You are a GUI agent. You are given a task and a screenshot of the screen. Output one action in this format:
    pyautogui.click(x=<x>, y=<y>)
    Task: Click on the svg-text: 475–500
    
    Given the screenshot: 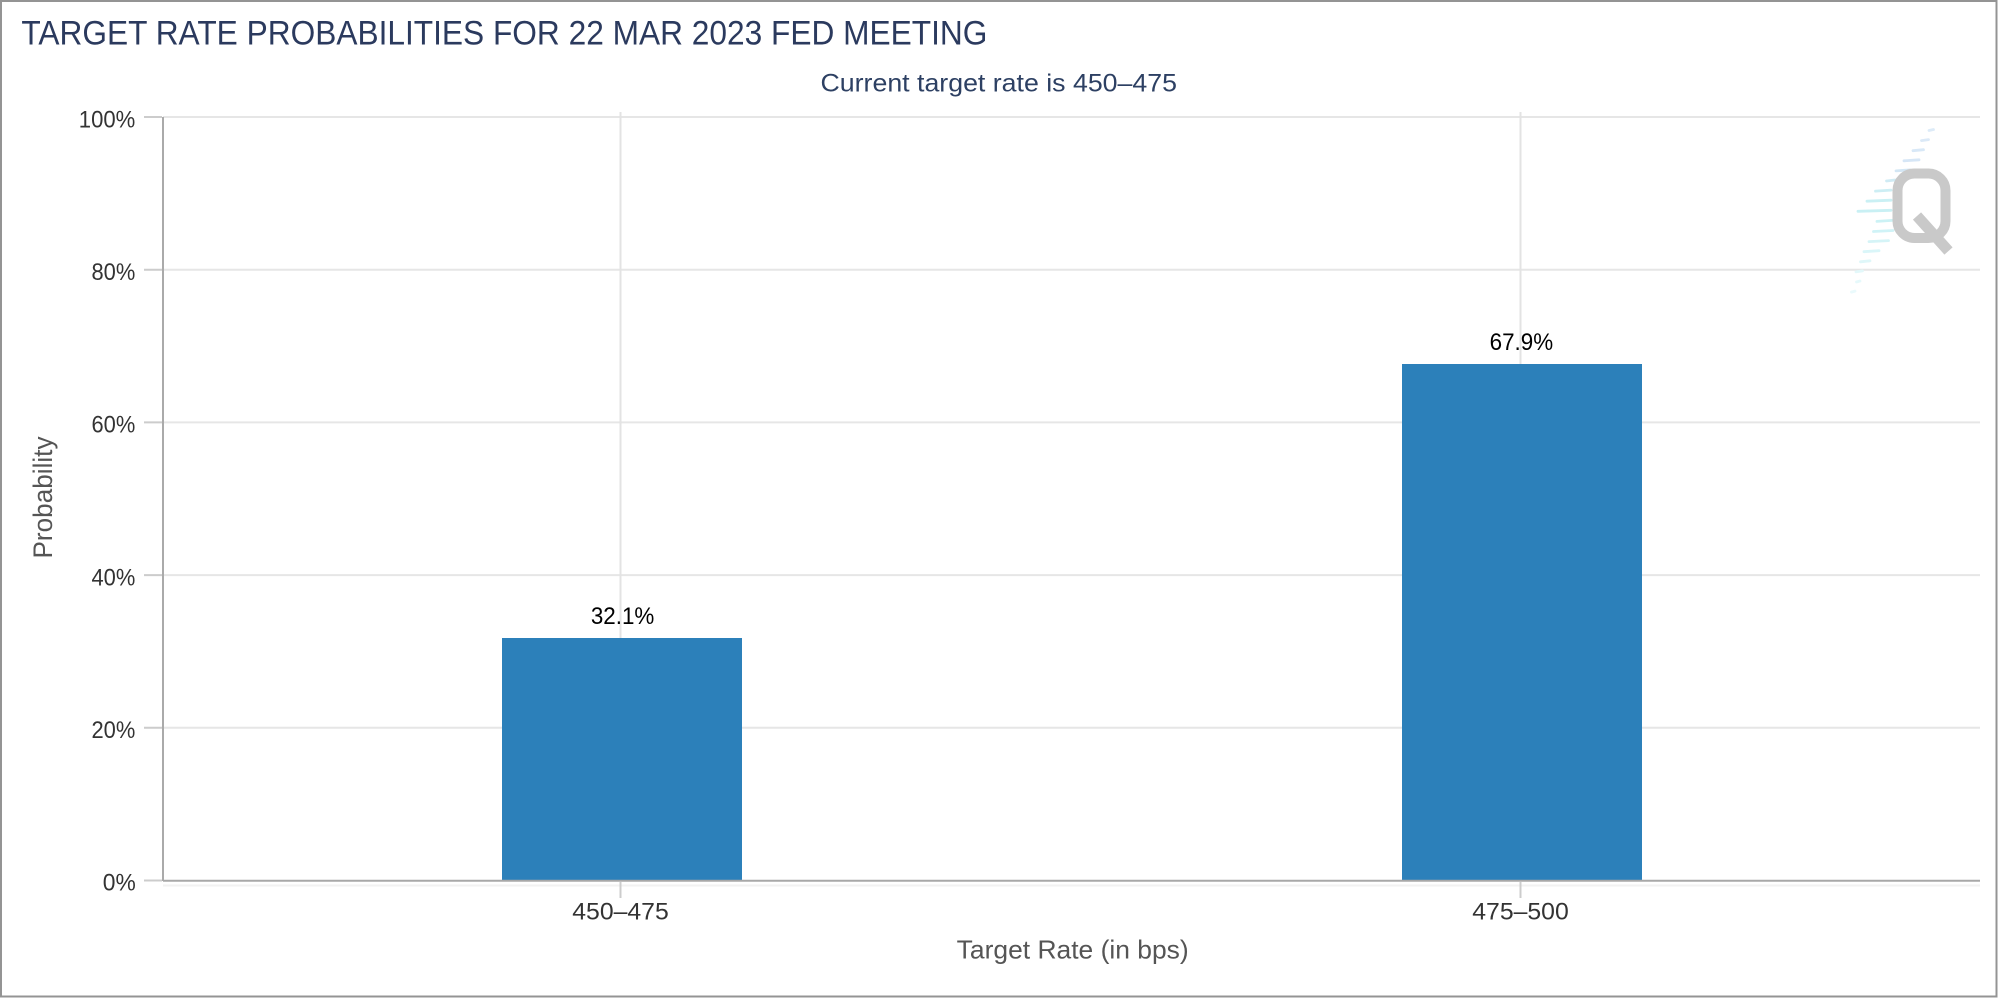 What is the action you would take?
    pyautogui.click(x=1520, y=911)
    